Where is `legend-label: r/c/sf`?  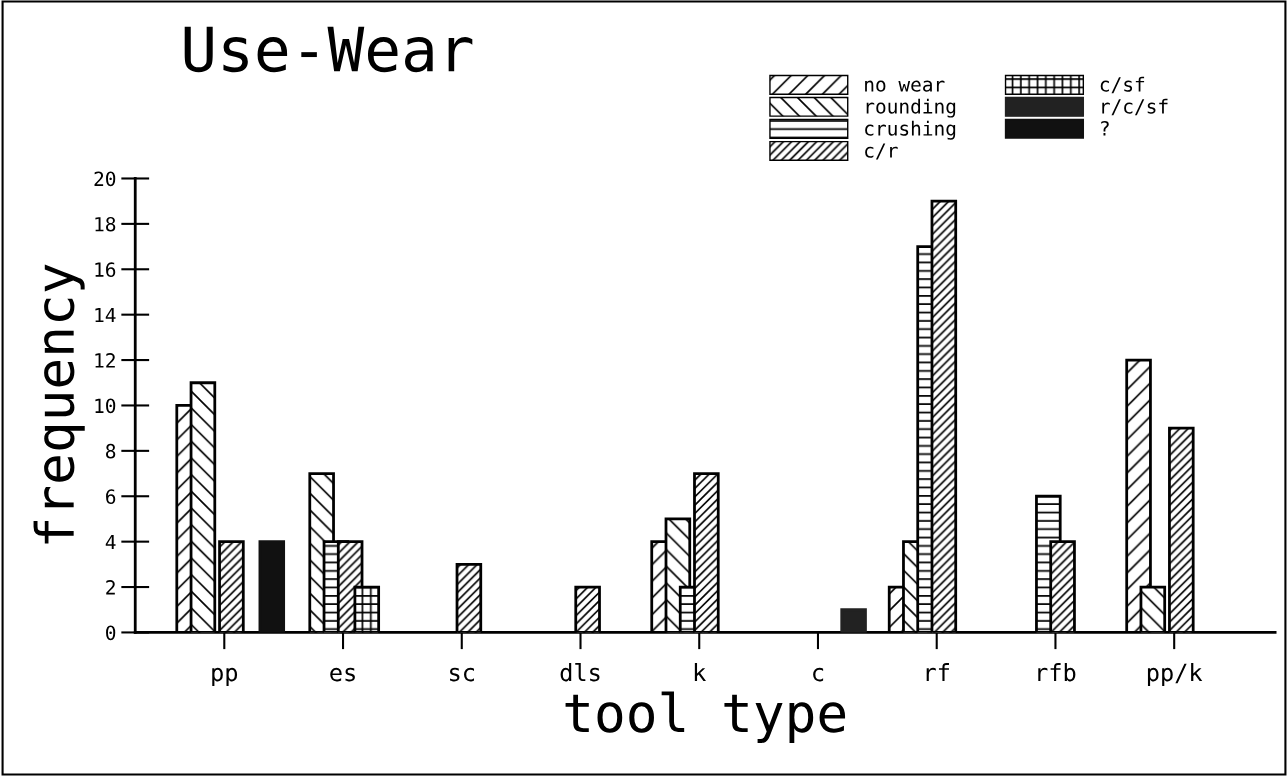 legend-label: r/c/sf is located at coordinates (1135, 107).